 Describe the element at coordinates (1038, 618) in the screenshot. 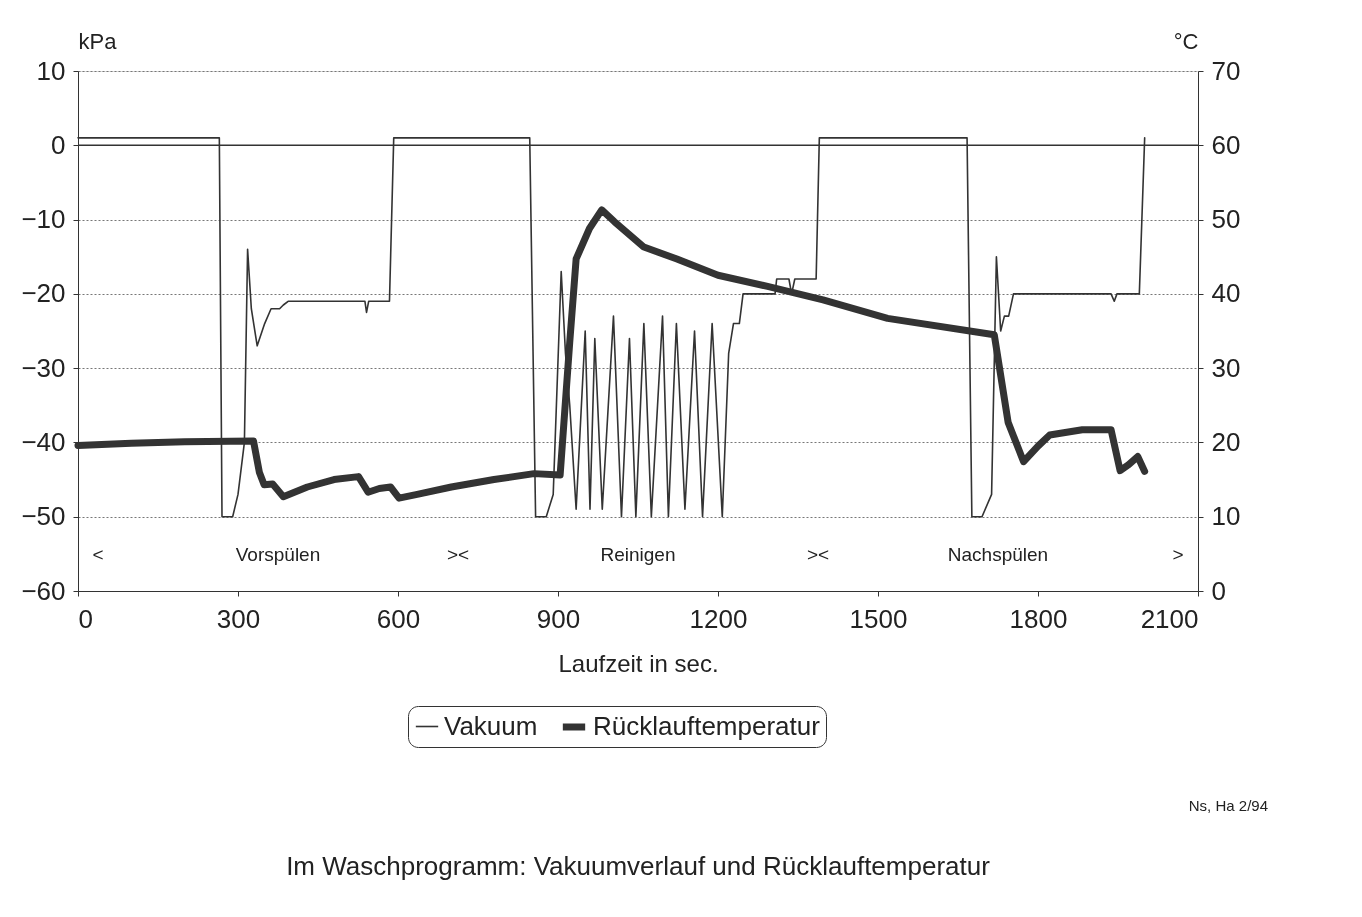

I see `x-tick-label: 1800` at that location.